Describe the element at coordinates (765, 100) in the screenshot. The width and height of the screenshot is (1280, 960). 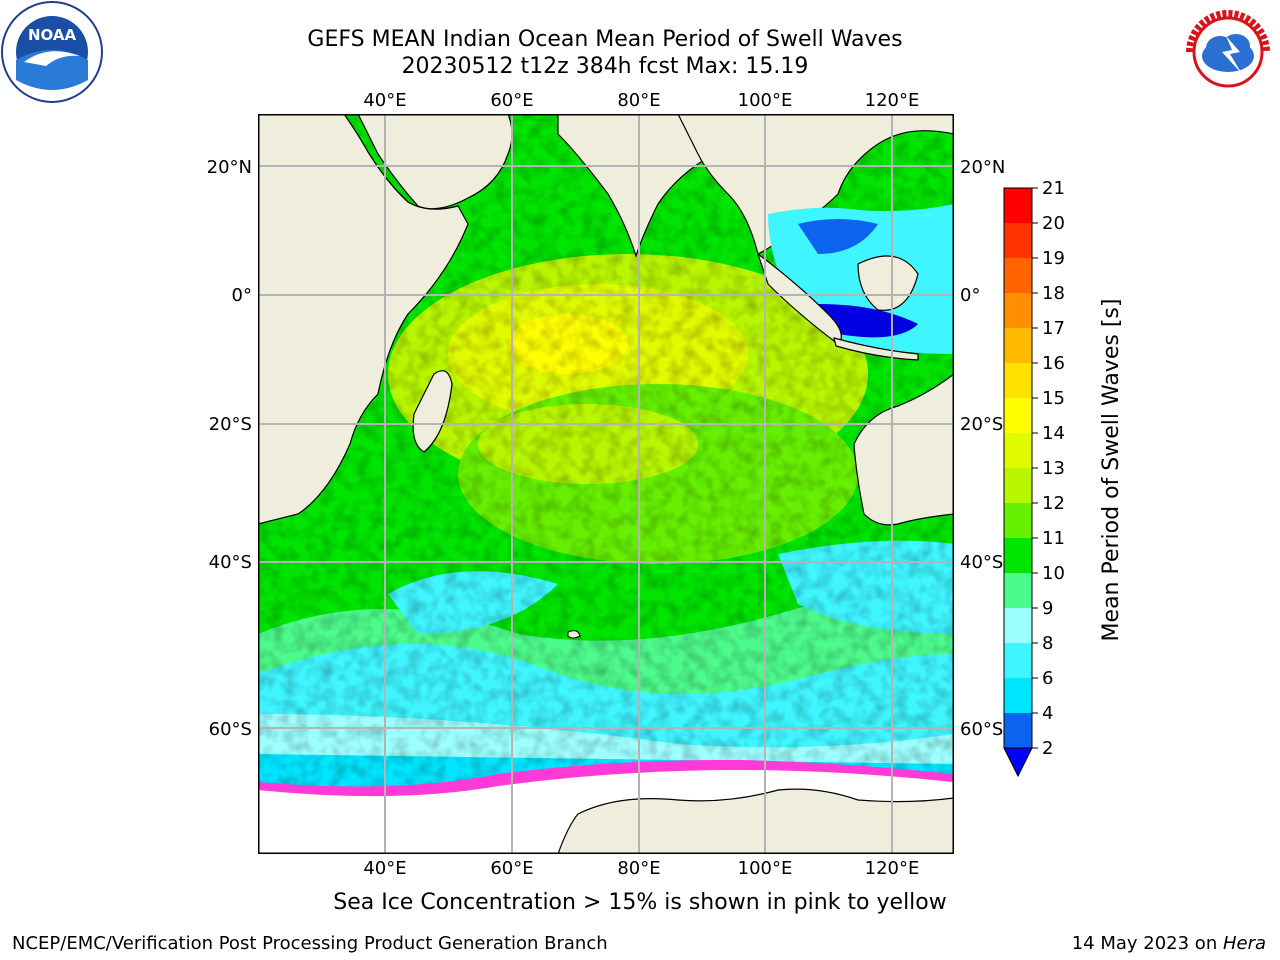
I see `lon-label-top: 100°E` at that location.